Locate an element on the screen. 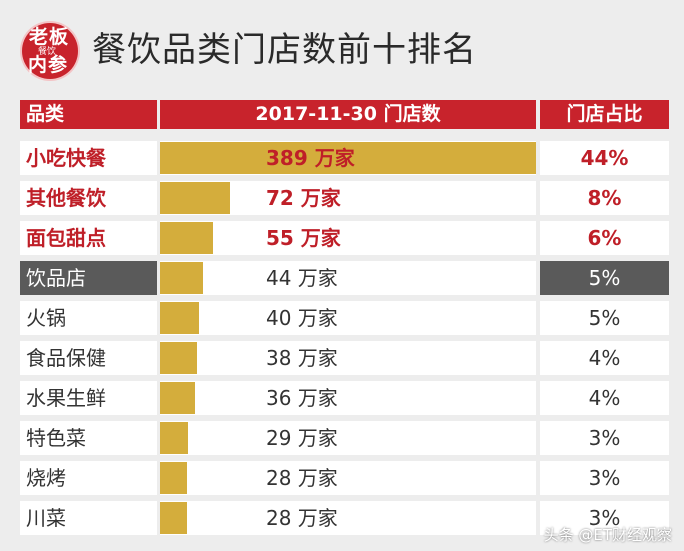  store-count-cell: 389 万家 is located at coordinates (348, 158).